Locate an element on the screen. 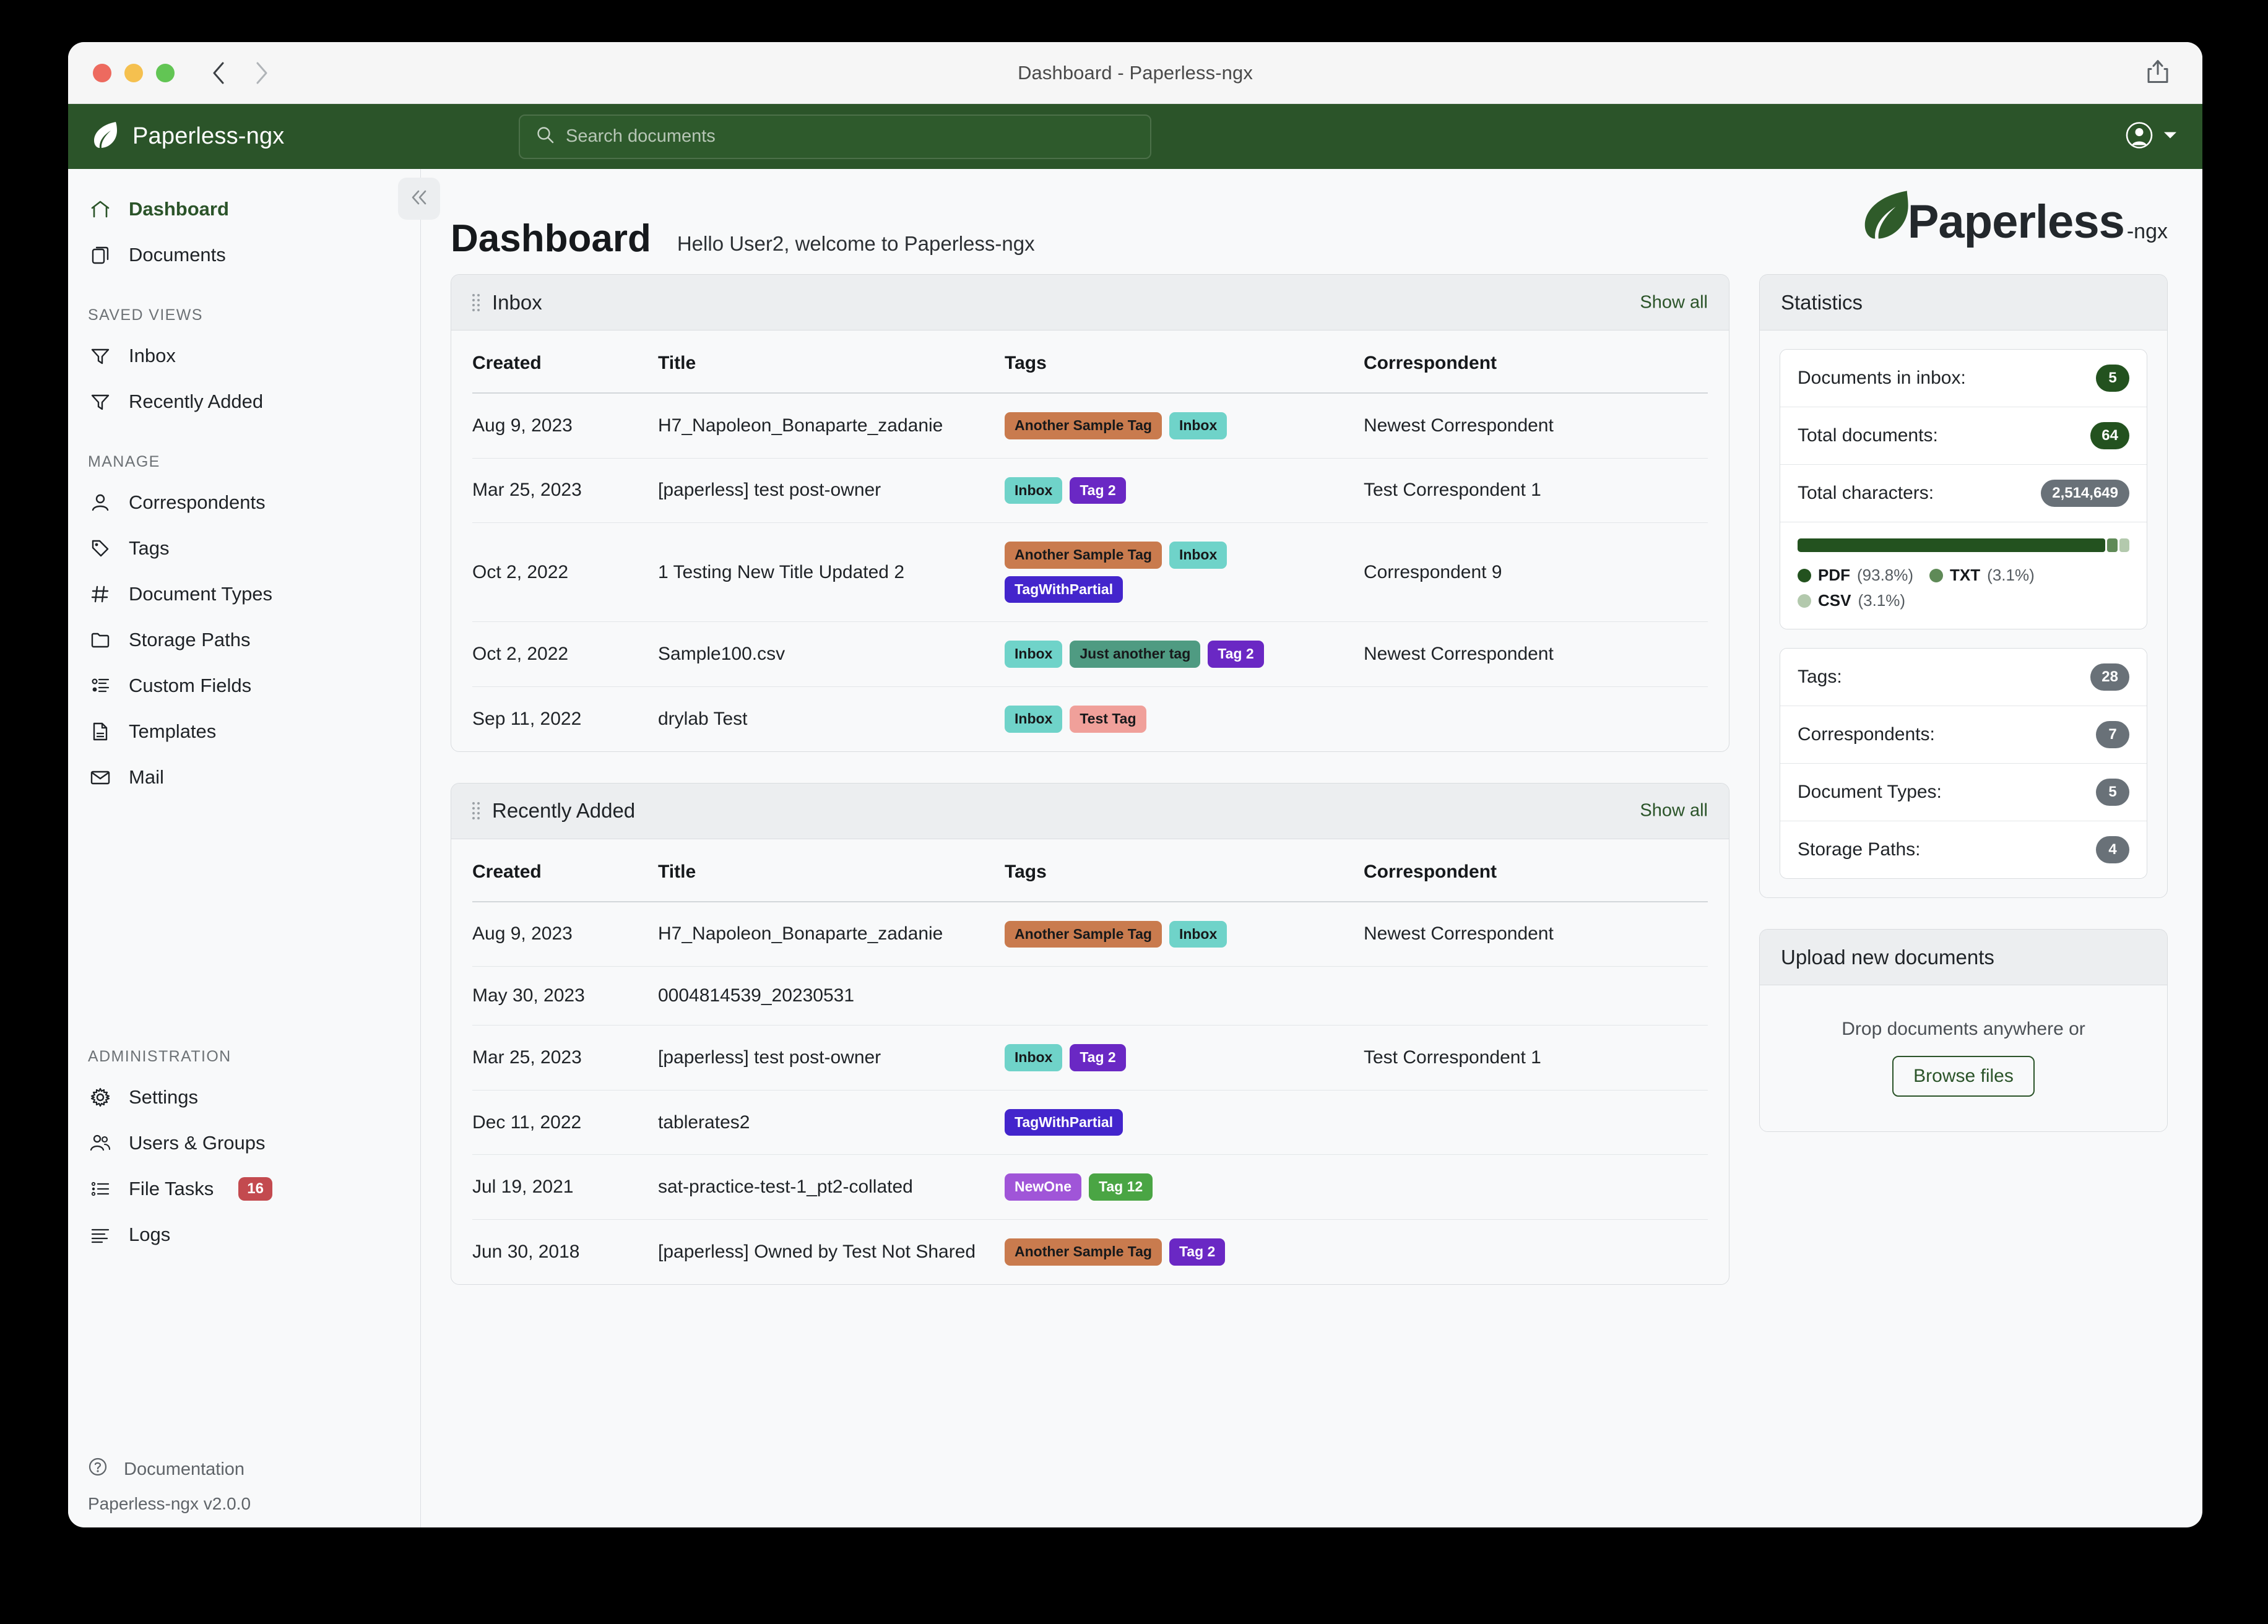 This screenshot has height=1624, width=2268. table-row: Dec 11, 2022 tablerates2 TagWithPartial is located at coordinates (1090, 1122).